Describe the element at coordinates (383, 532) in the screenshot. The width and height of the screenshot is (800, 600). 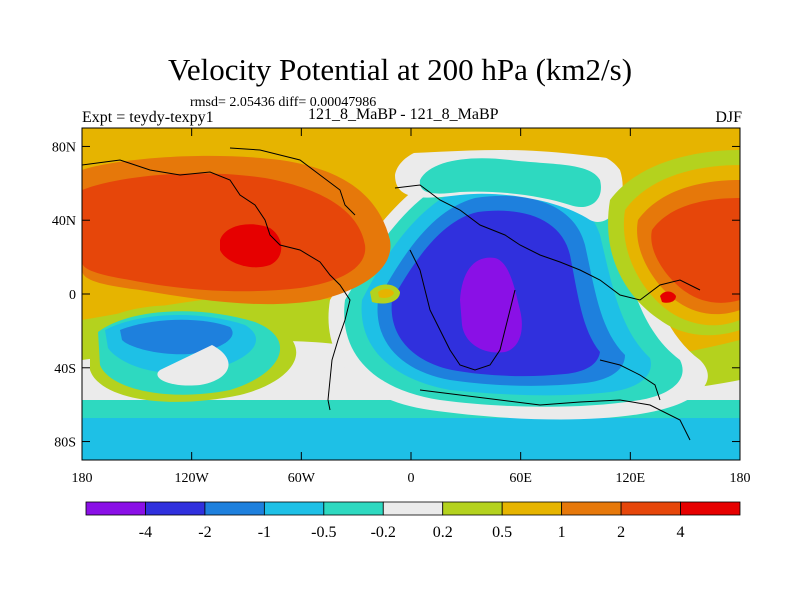
I see `colorbar-label: -0.2` at that location.